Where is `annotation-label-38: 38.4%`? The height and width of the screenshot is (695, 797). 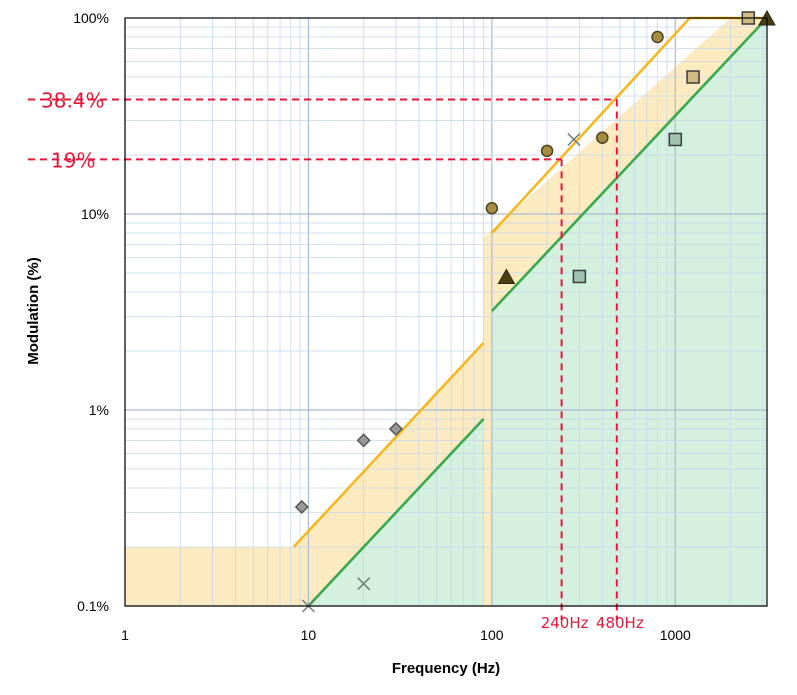 annotation-label-38: 38.4% is located at coordinates (73, 100).